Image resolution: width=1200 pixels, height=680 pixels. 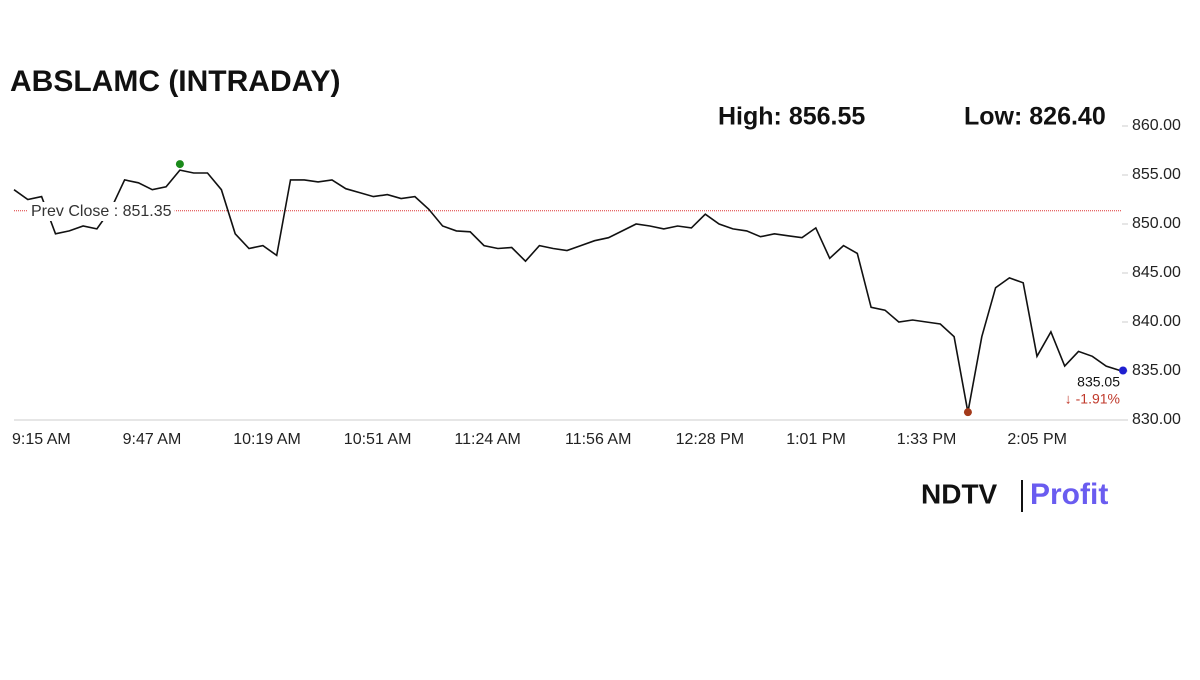 What do you see at coordinates (1156, 272) in the screenshot?
I see `y-tick-label: 845.00` at bounding box center [1156, 272].